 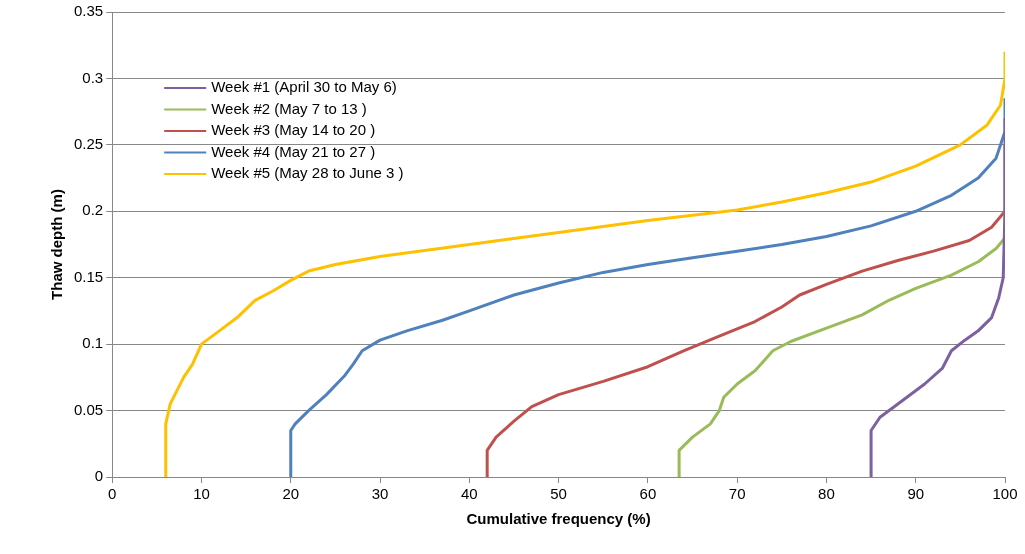 What do you see at coordinates (93, 210) in the screenshot?
I see `y-tick-label: 0.2` at bounding box center [93, 210].